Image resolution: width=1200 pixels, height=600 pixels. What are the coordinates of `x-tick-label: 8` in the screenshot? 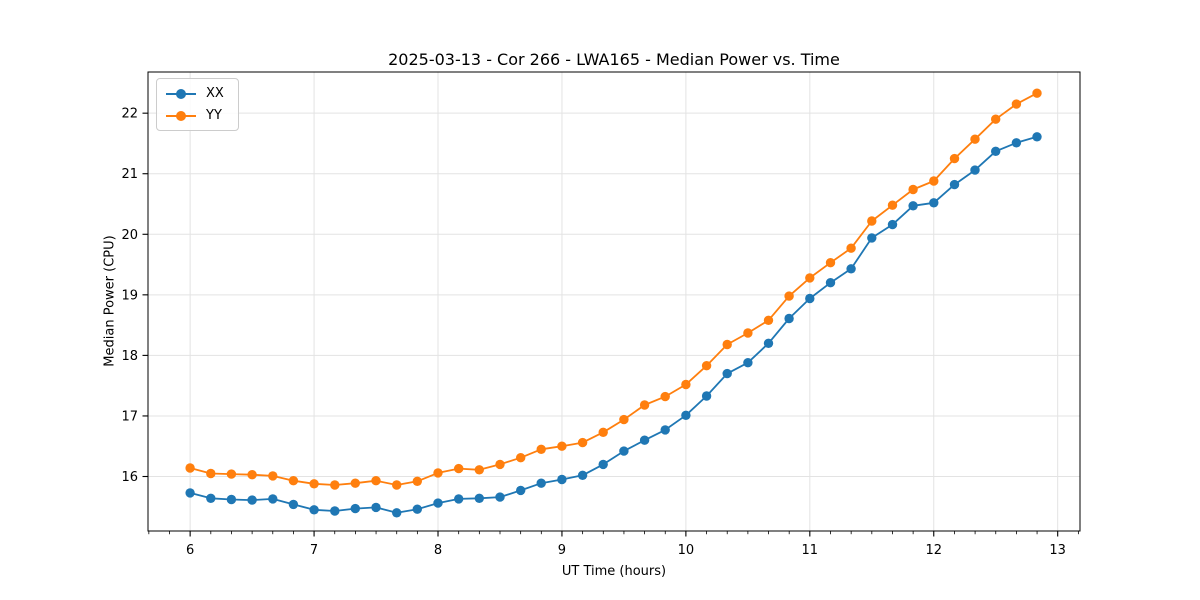 It's located at (438, 550).